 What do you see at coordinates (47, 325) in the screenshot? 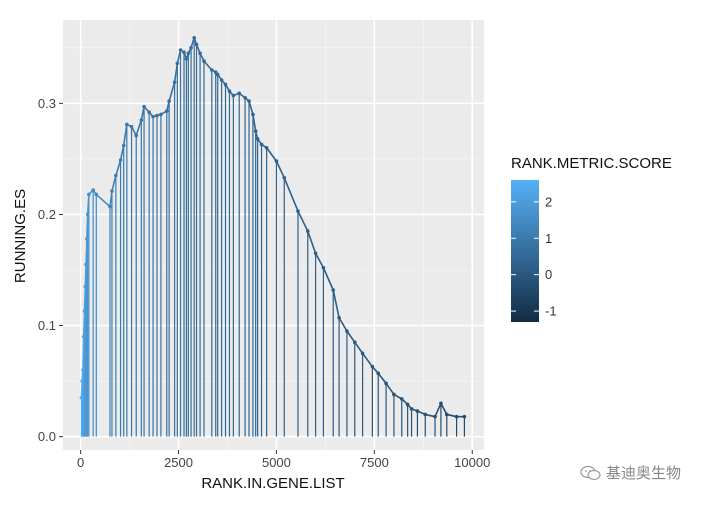
I see `y-tick-label: 0.1` at bounding box center [47, 325].